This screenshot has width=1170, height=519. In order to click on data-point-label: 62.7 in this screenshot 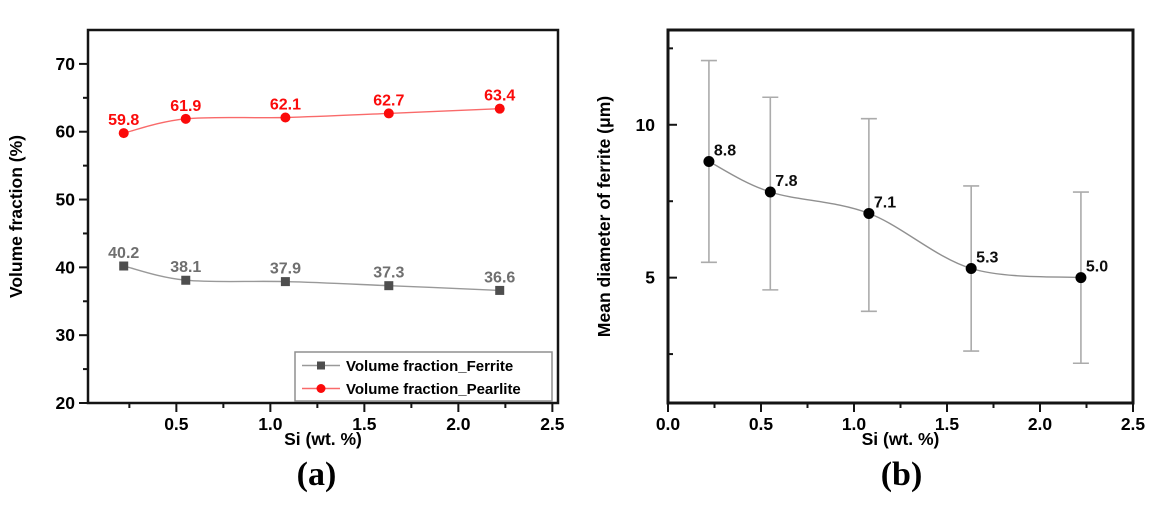, I will do `click(388, 100)`.